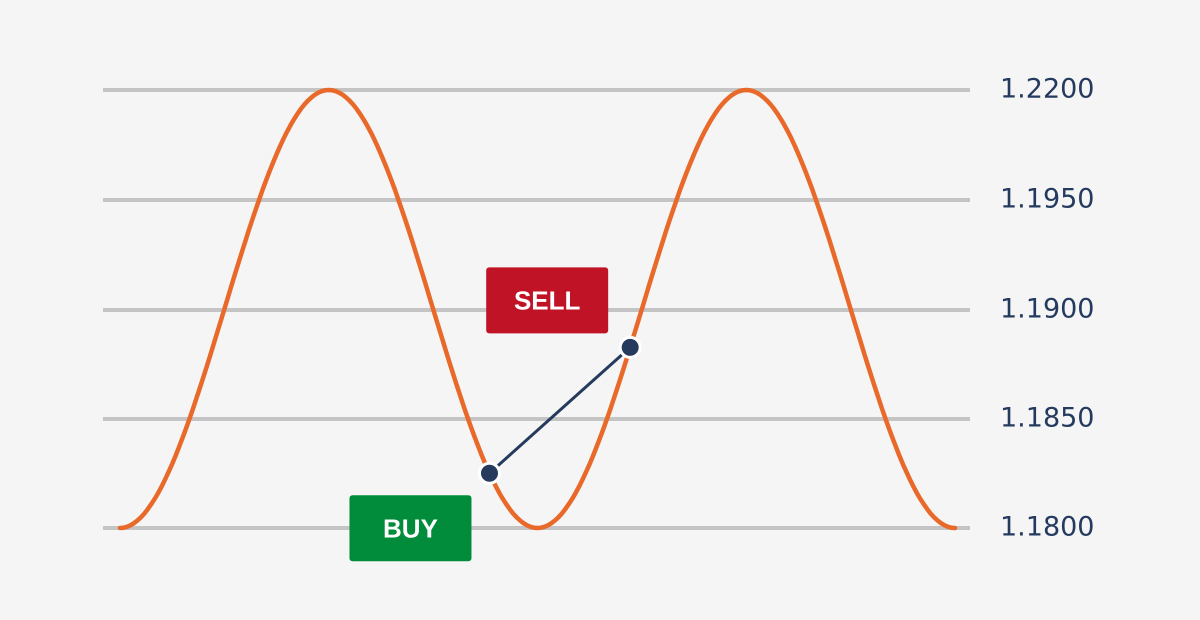 This screenshot has height=620, width=1200. Describe the element at coordinates (630, 347) in the screenshot. I see `sell-point` at that location.